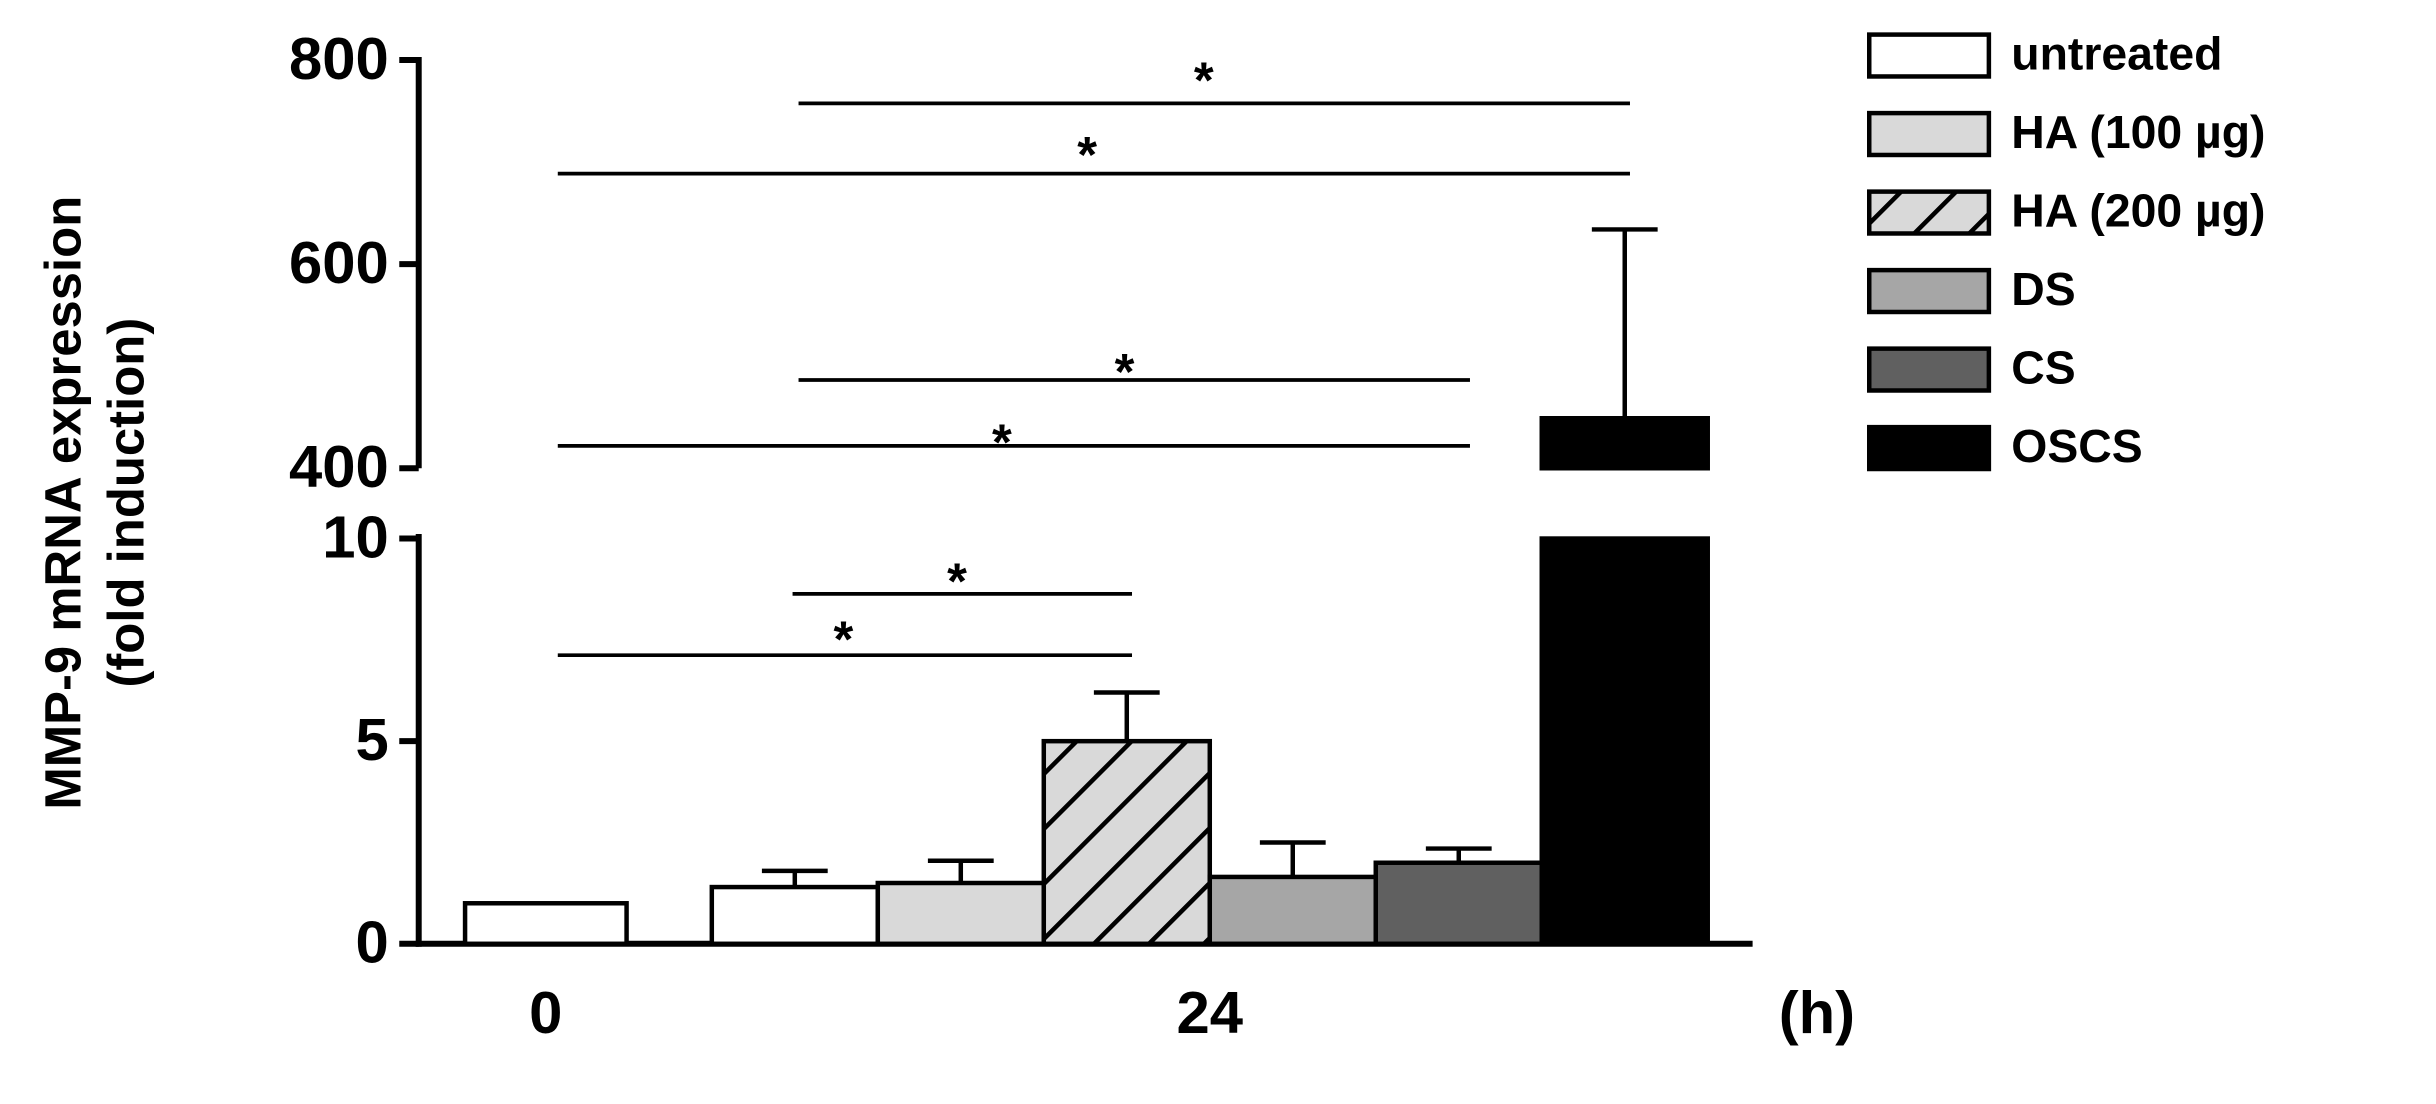 This screenshot has width=2436, height=1104. Describe the element at coordinates (2043, 289) in the screenshot. I see `legend-label: DS` at that location.